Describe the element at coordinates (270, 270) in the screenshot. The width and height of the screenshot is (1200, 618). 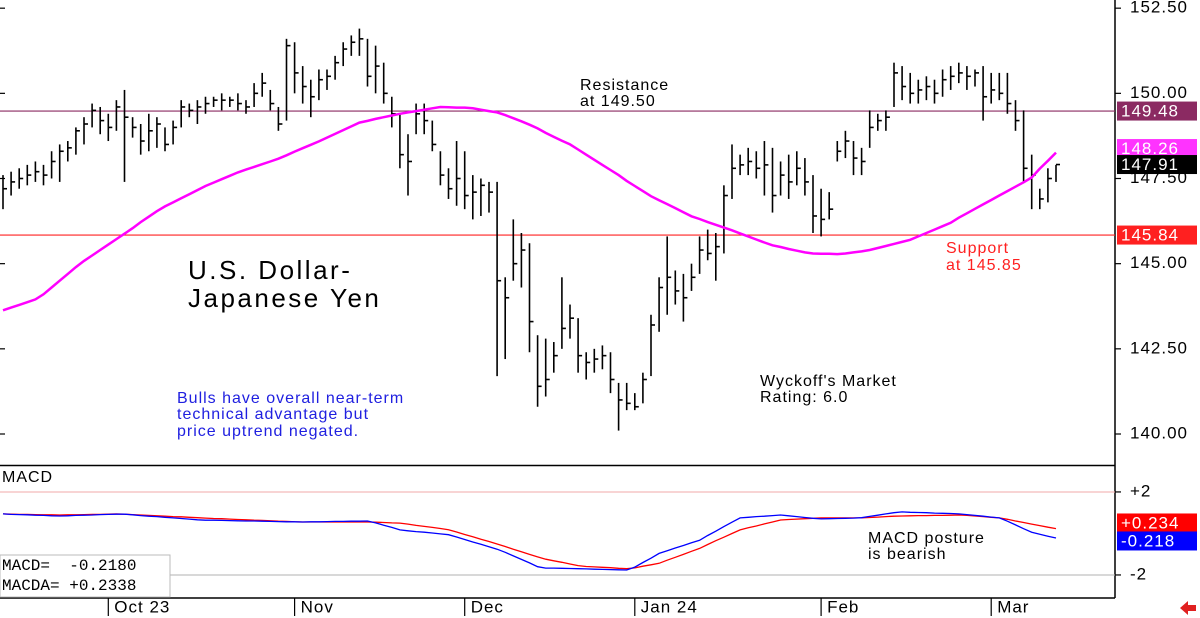
I see `chart-title: U.S. Dollar-` at that location.